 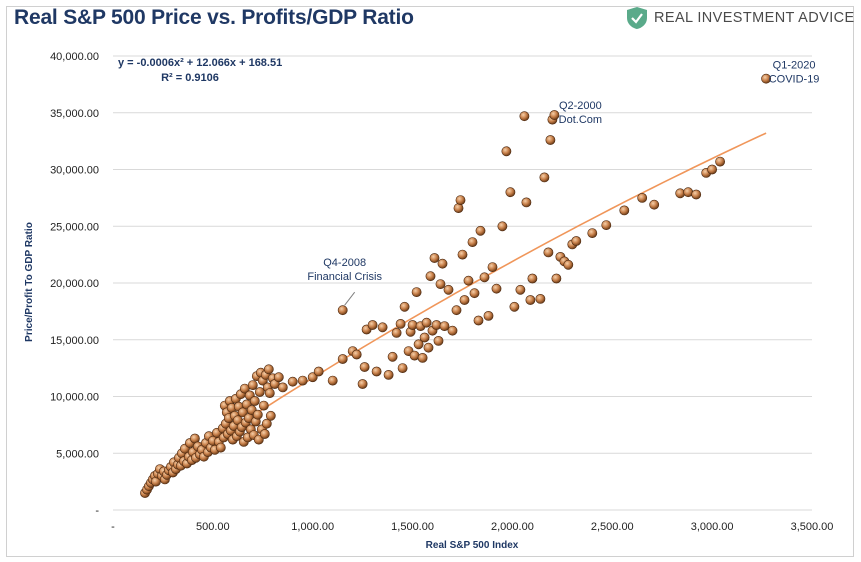 What do you see at coordinates (74, 227) in the screenshot?
I see `y-tick-label: 25,000.00` at bounding box center [74, 227].